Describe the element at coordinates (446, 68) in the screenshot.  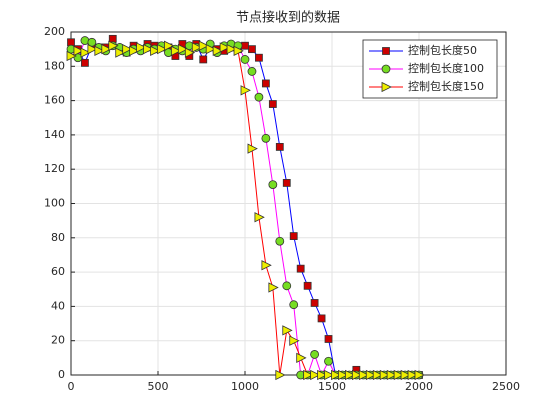
I see `legend-label: 控制包长度100` at that location.